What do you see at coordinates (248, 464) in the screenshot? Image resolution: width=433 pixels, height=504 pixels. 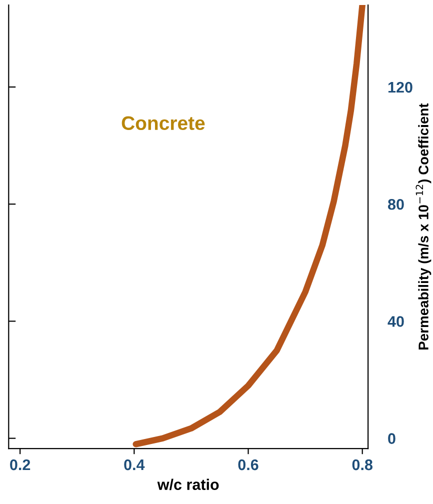 I see `x-tick-label: 0.6` at bounding box center [248, 464].